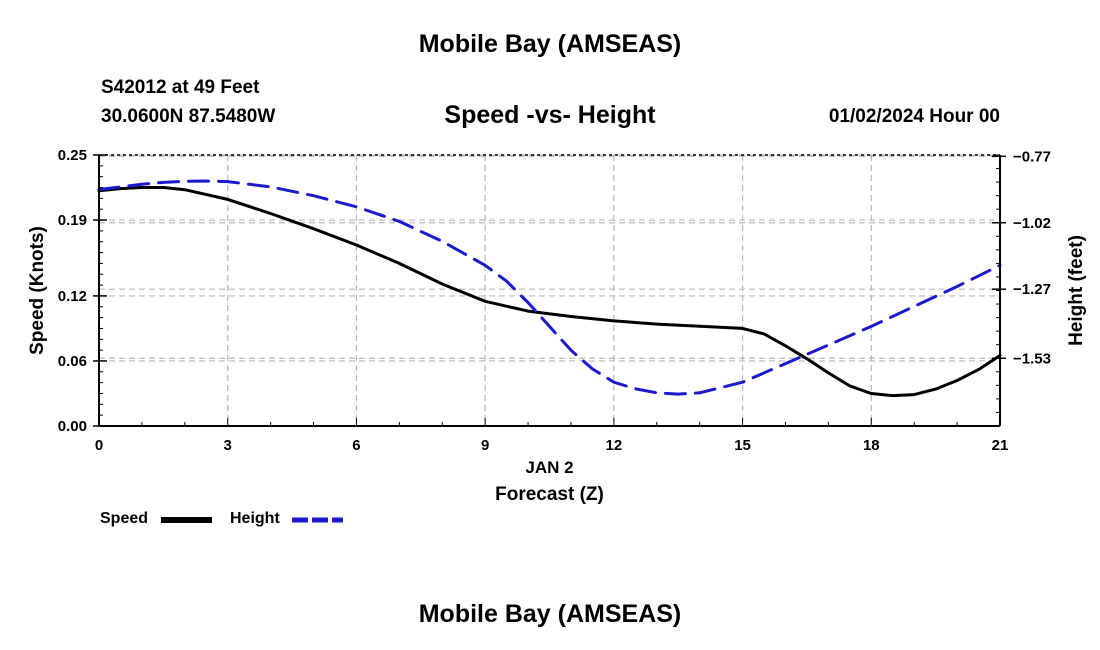  What do you see at coordinates (188, 116) in the screenshot?
I see `coordinates-label: 30.0600N 87.5480W` at bounding box center [188, 116].